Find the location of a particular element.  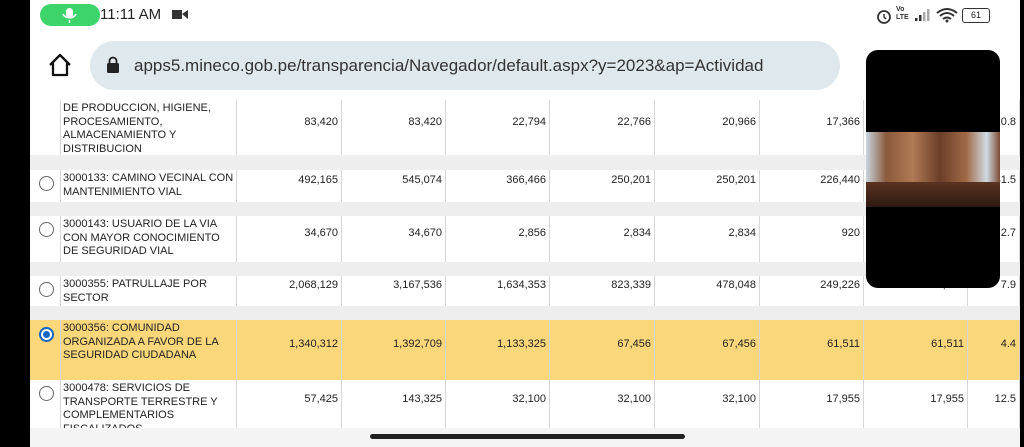

radio-dot is located at coordinates (46, 334).